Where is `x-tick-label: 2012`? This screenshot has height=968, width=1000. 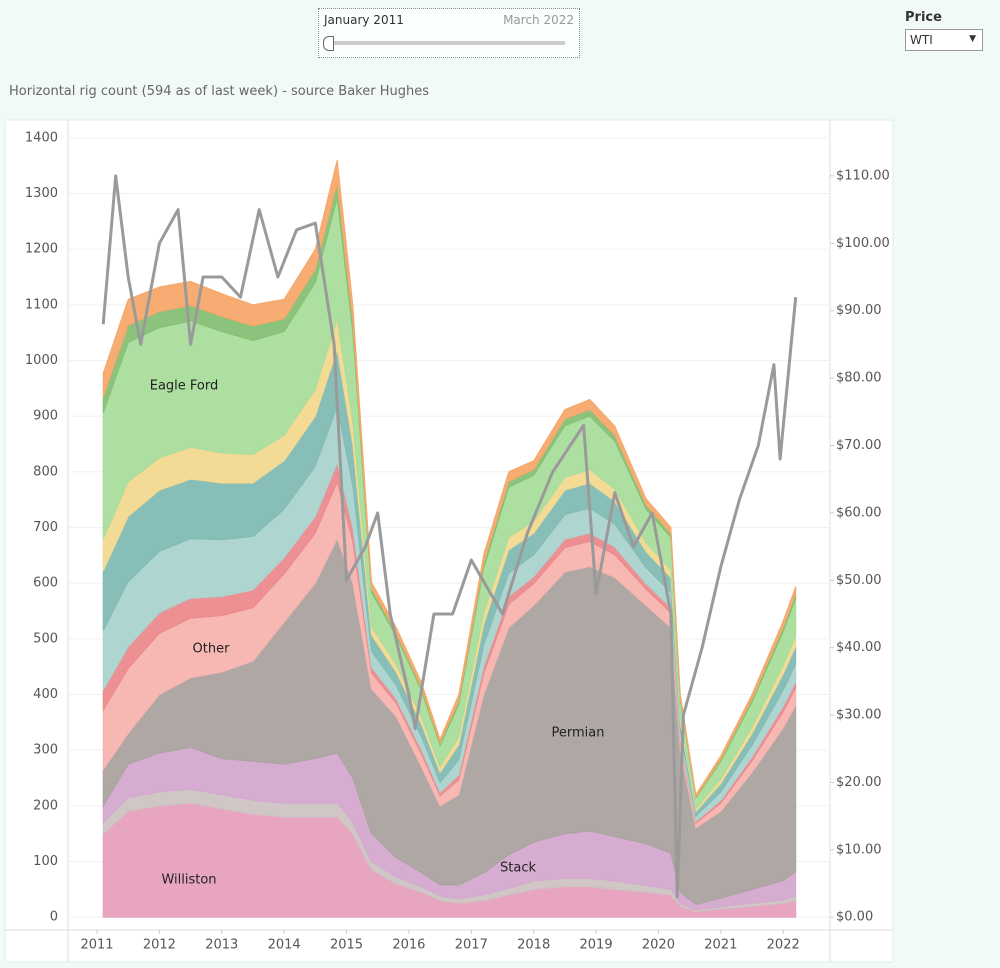
x-tick-label: 2012 is located at coordinates (159, 945).